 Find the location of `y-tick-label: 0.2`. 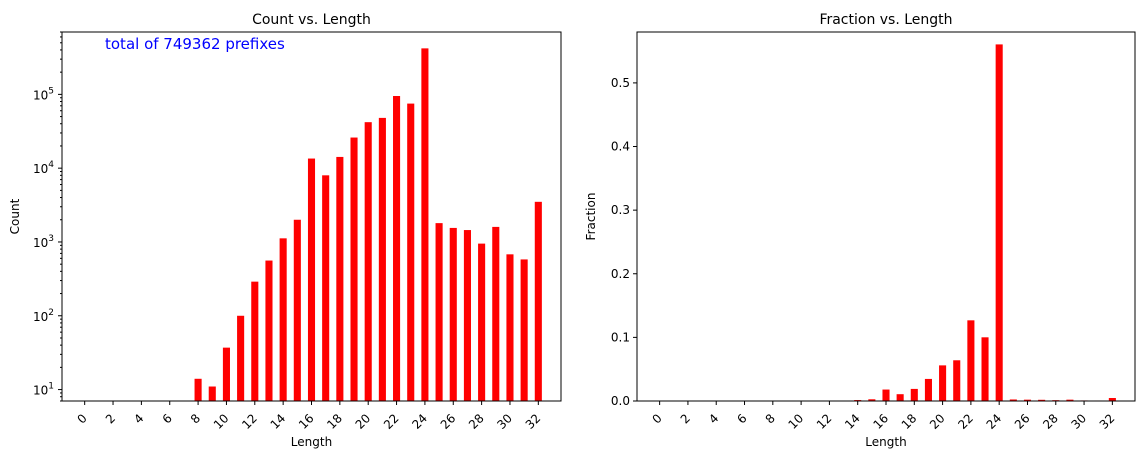

y-tick-label: 0.2 is located at coordinates (620, 274).